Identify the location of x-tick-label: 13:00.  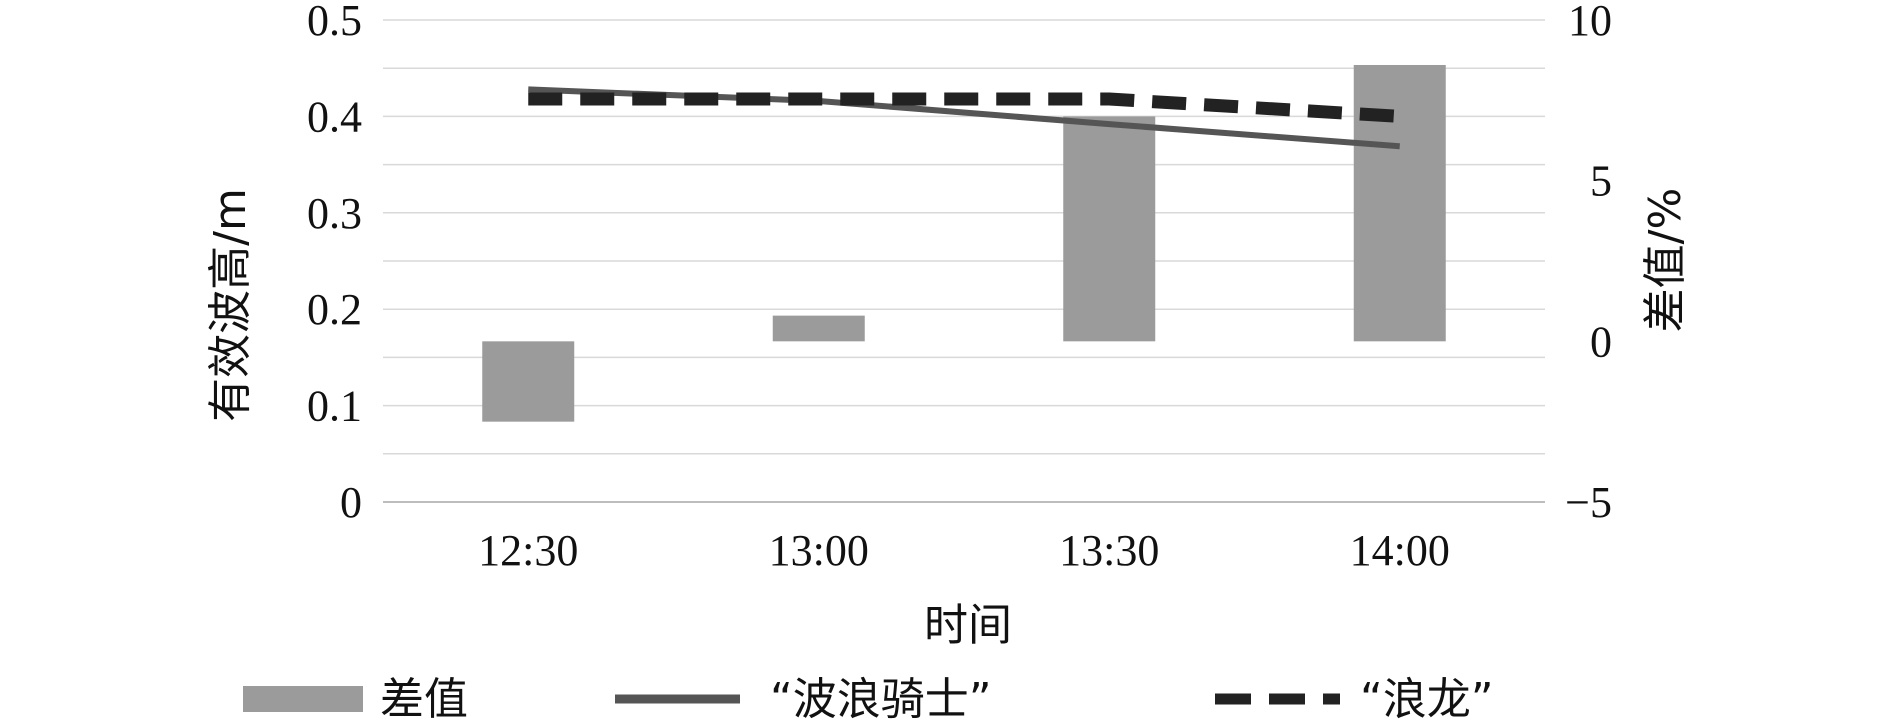
(819, 550).